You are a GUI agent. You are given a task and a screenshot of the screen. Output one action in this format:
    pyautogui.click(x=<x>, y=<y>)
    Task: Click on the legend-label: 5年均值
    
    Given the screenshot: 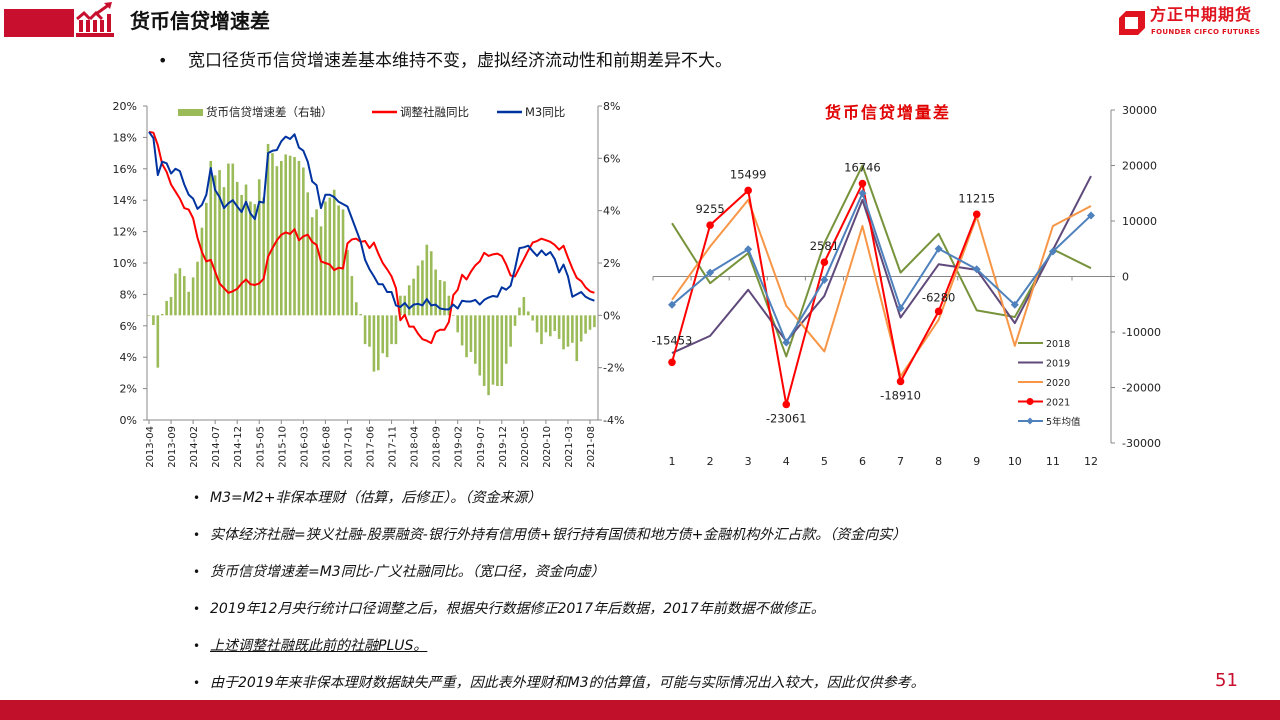 What is the action you would take?
    pyautogui.click(x=1063, y=422)
    